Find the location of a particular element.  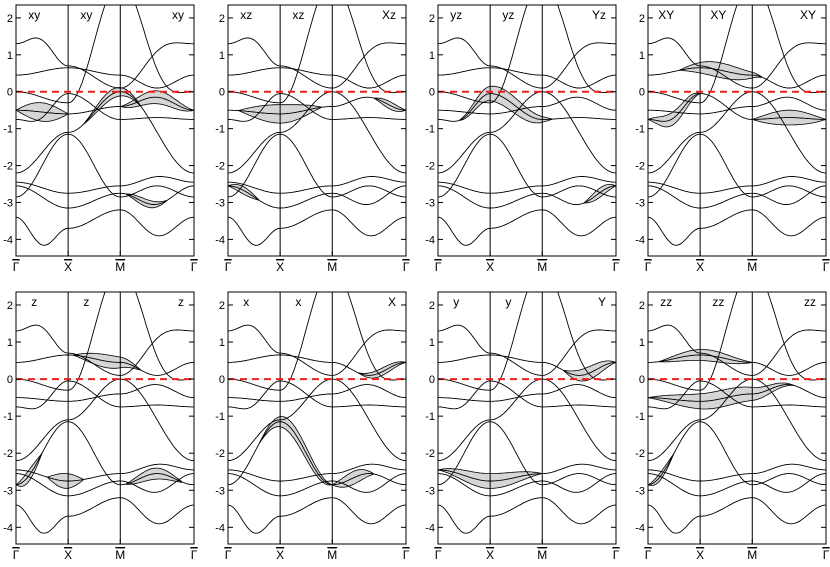

orbital-label: X is located at coordinates (392, 302).